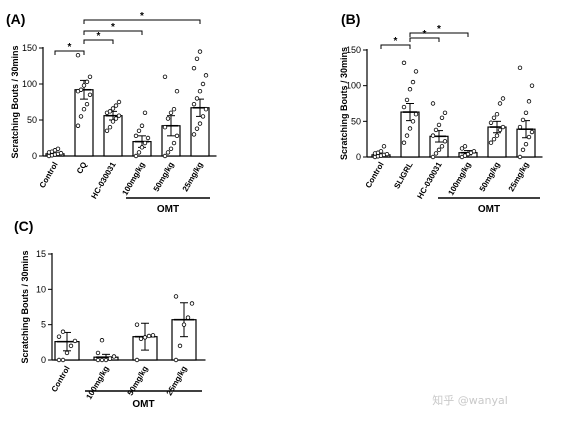 The image size is (570, 424). I want to click on y-tick-label: 15, so click(41, 254).